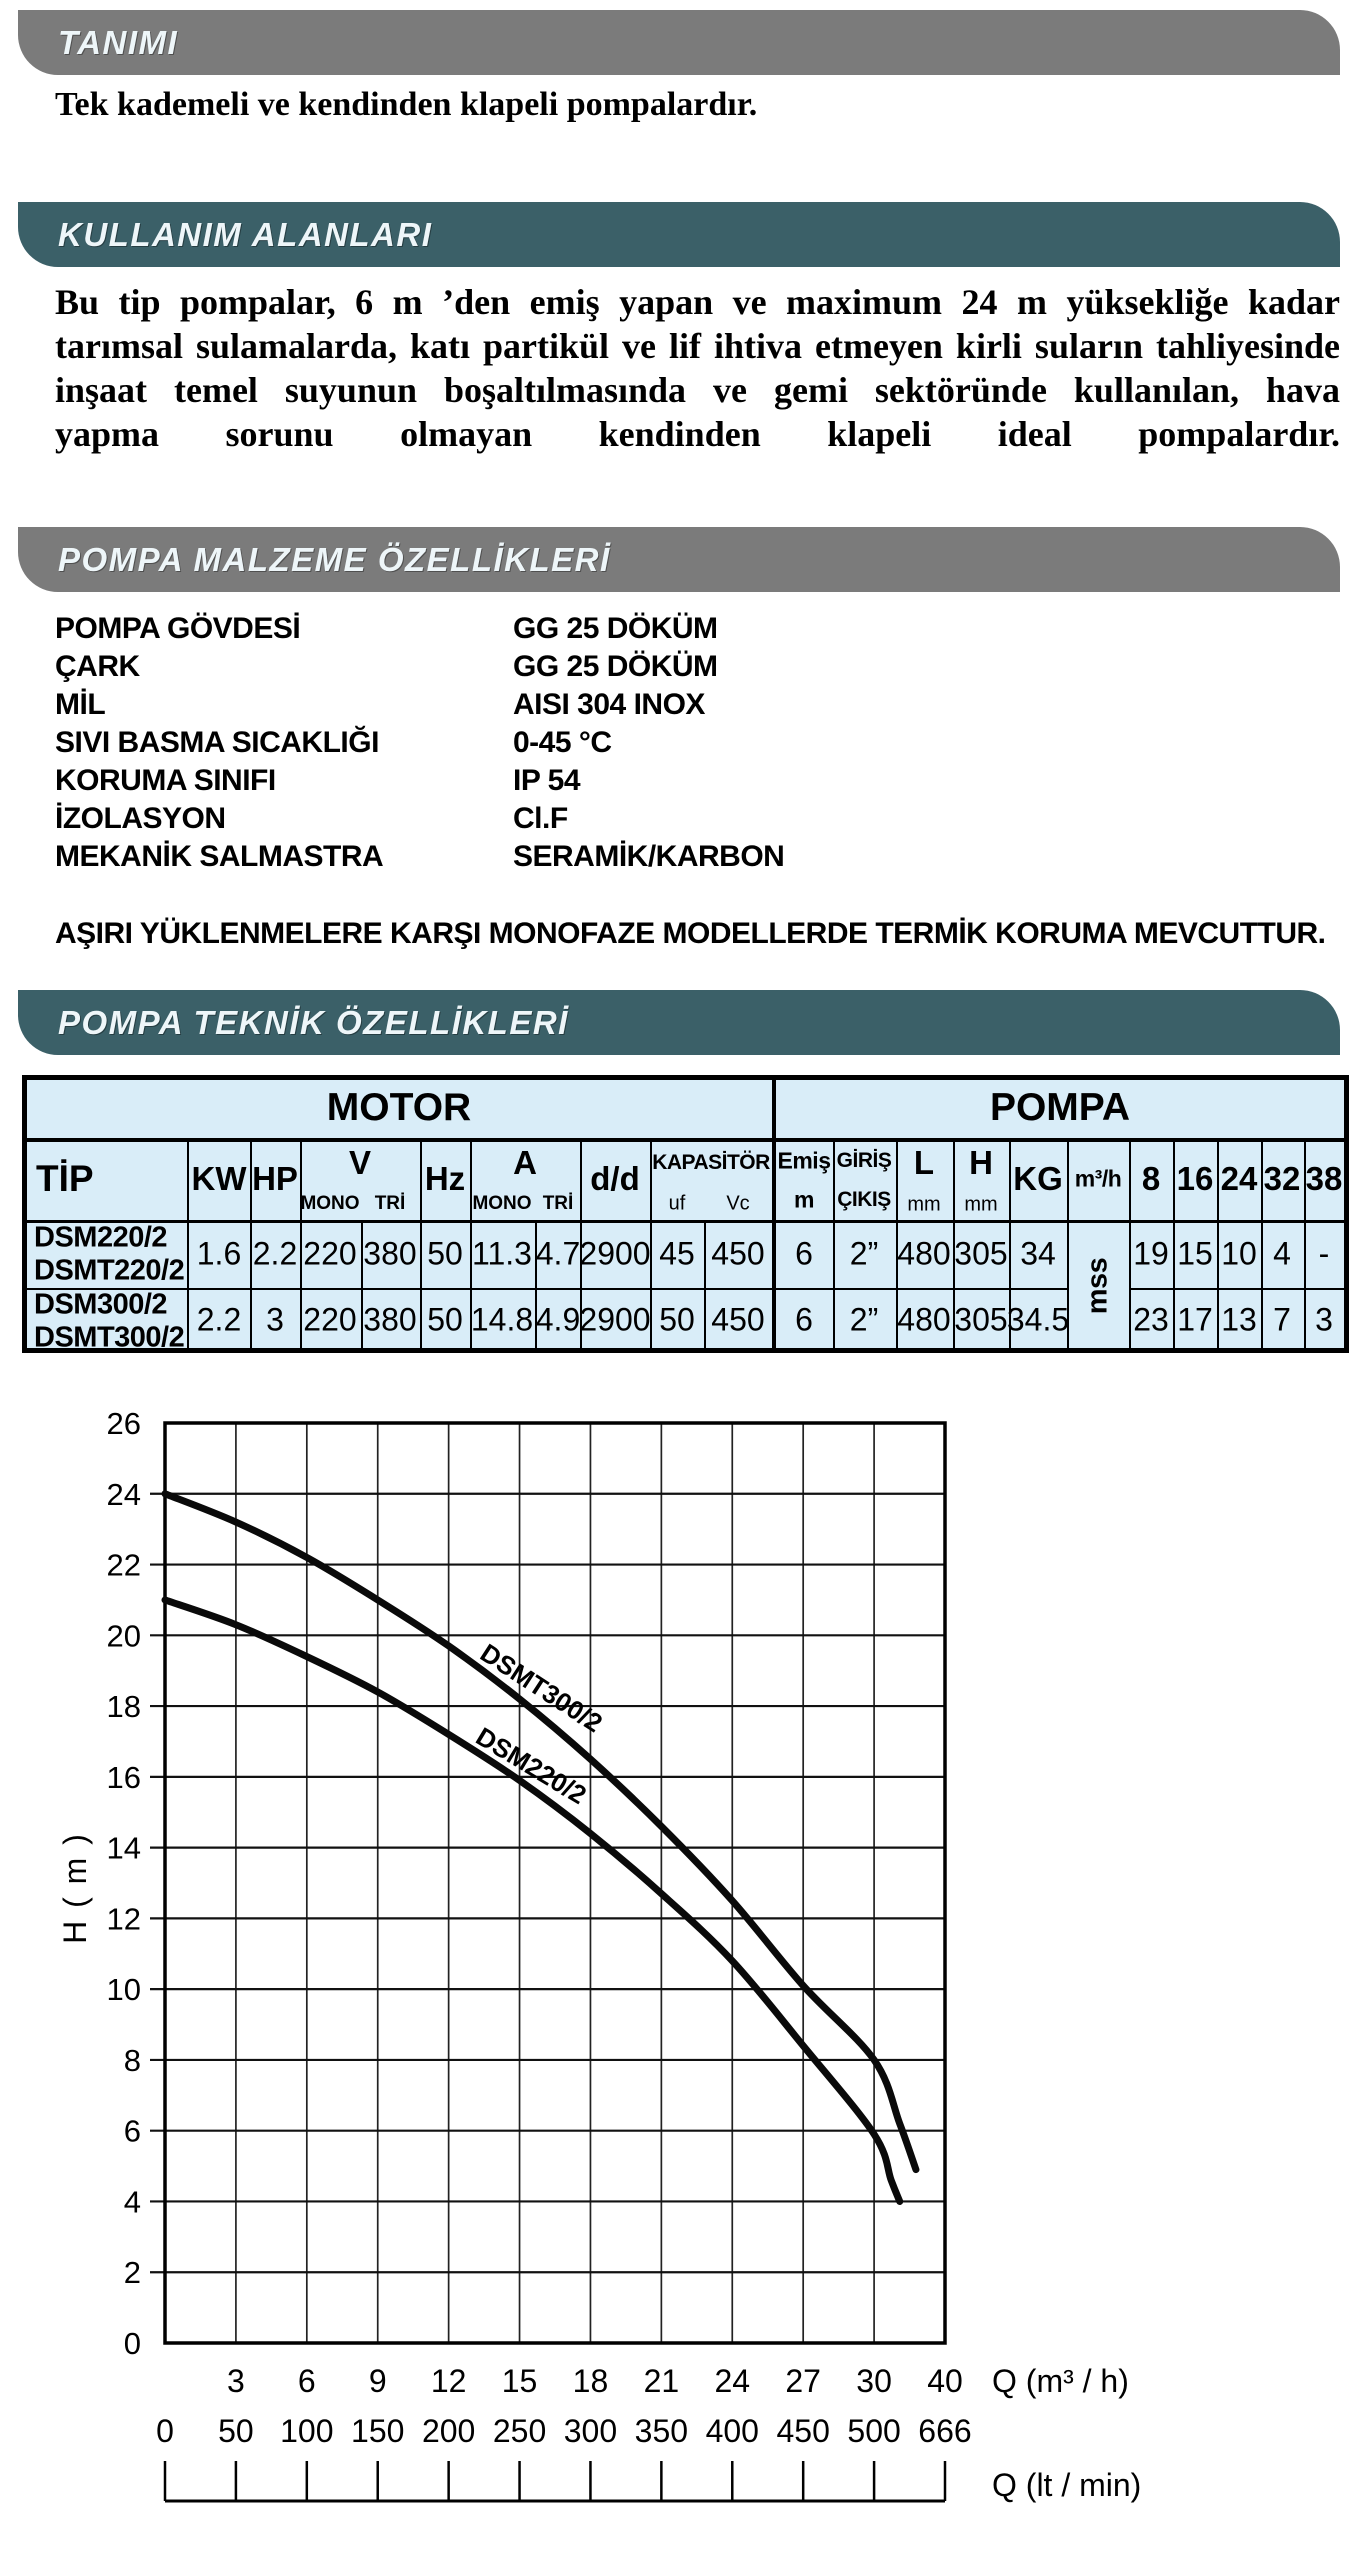 The width and height of the screenshot is (1365, 2552). I want to click on y-tick-label: 6, so click(132, 2131).